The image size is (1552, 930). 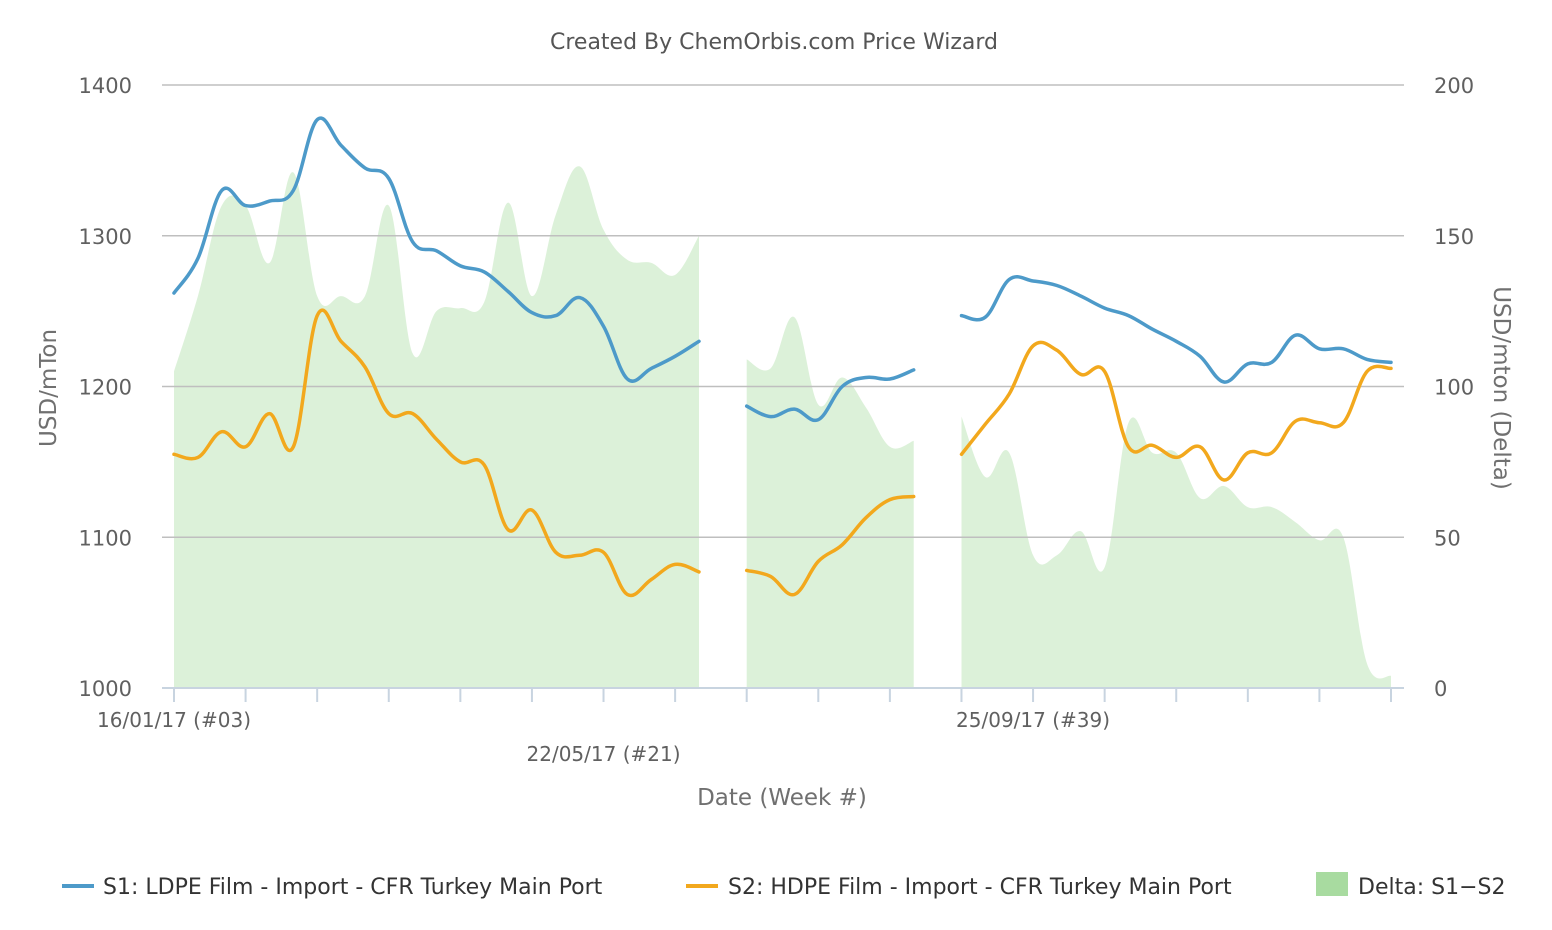 I want to click on right-y-tick-label: 0, so click(x=1440, y=689).